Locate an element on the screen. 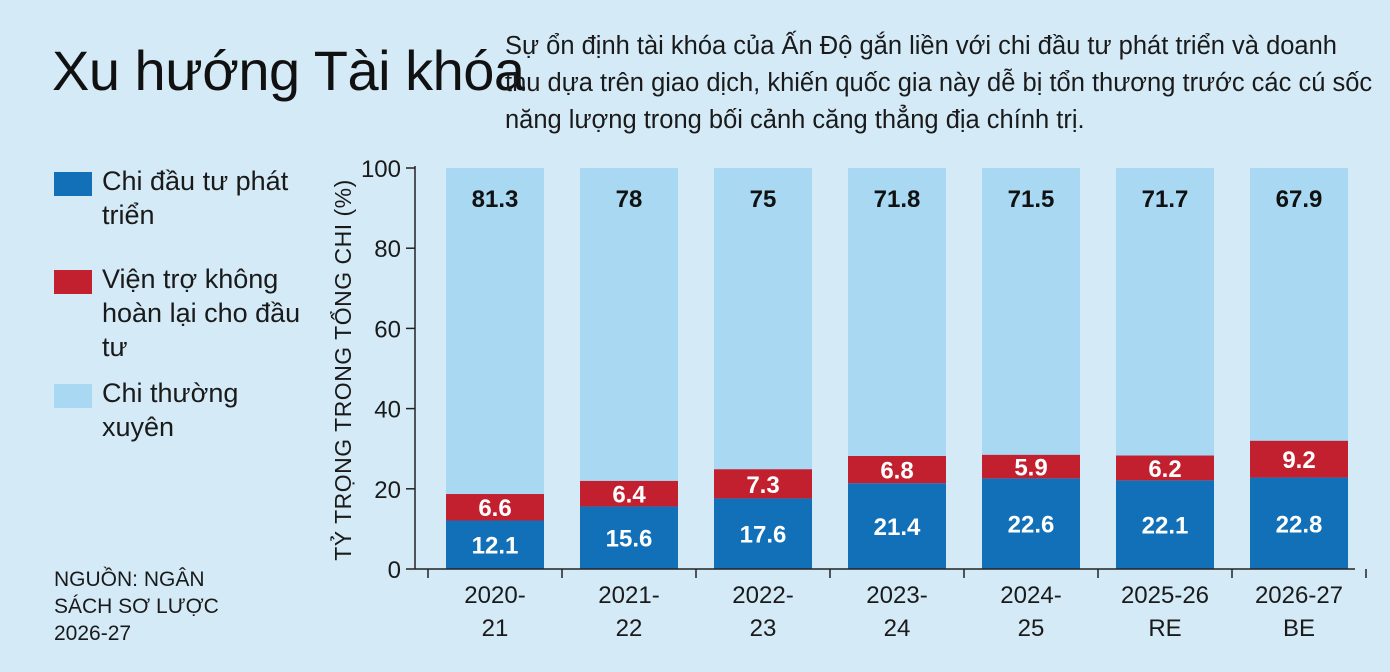 This screenshot has width=1390, height=672. data-label: 12.1 is located at coordinates (495, 546).